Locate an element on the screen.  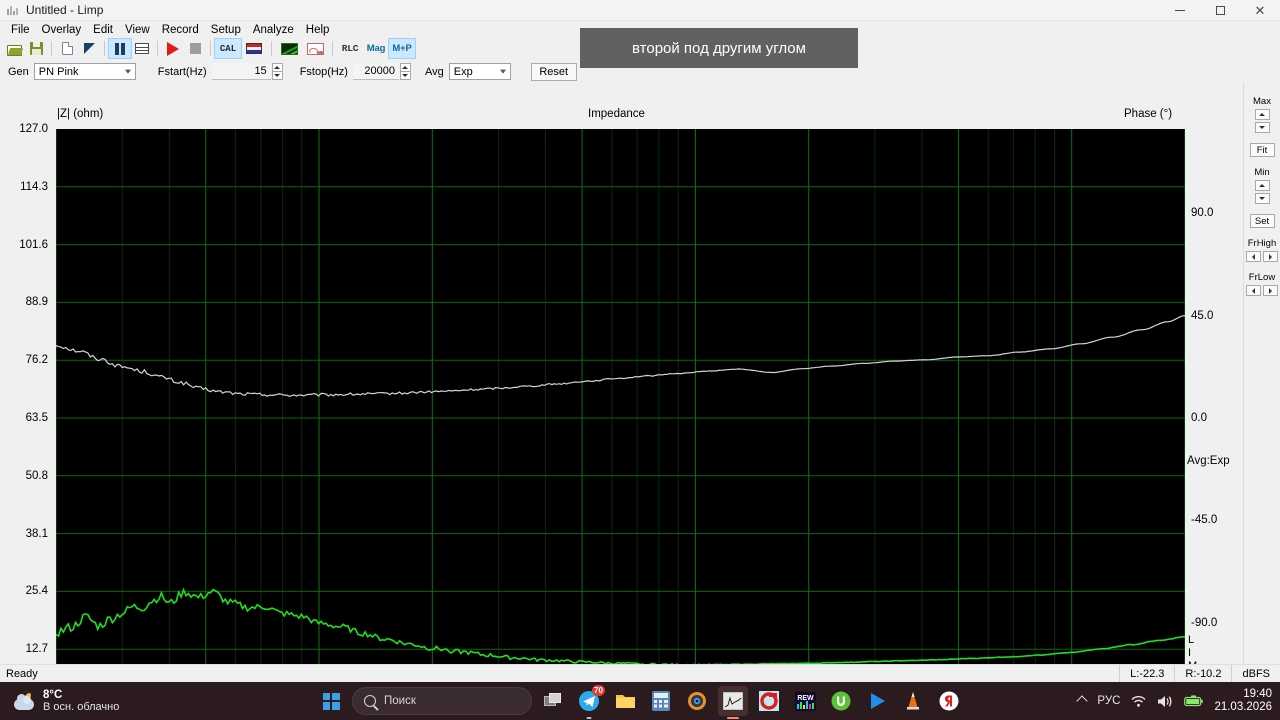
start-button is located at coordinates (331, 701).